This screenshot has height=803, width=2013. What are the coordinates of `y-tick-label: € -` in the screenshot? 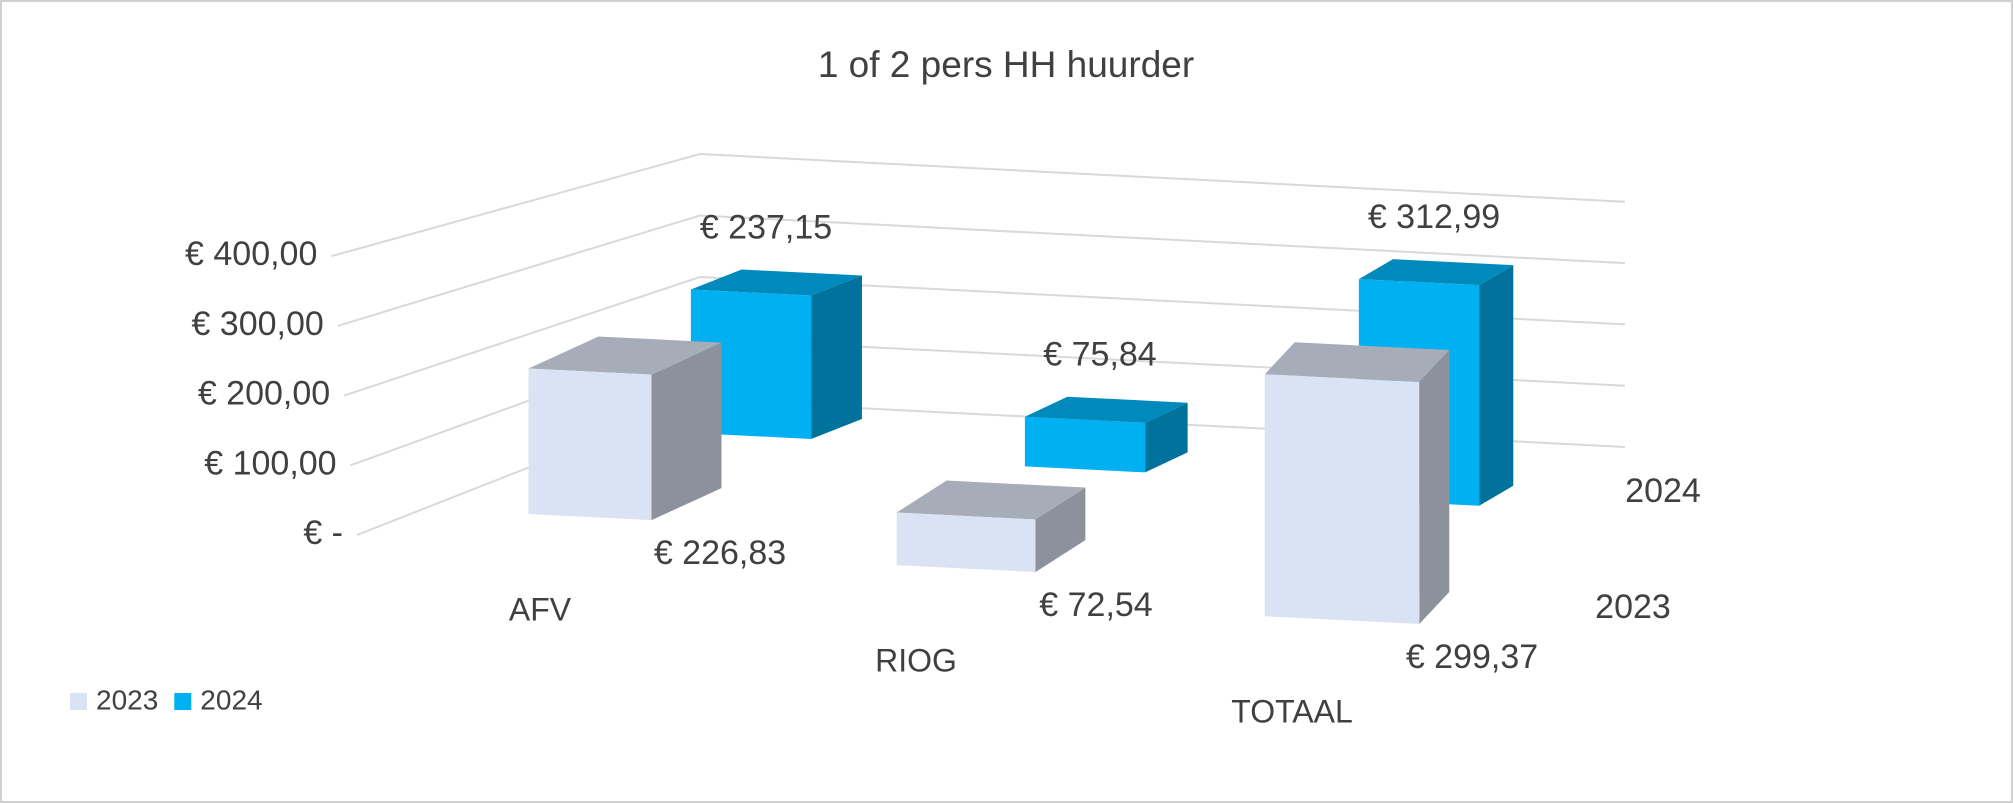 It's located at (323, 533).